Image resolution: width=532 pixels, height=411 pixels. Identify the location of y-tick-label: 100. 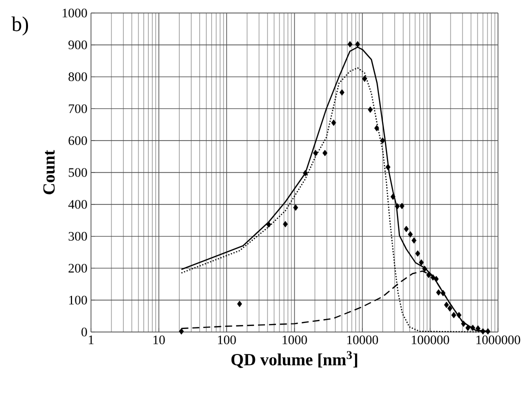
(78, 300).